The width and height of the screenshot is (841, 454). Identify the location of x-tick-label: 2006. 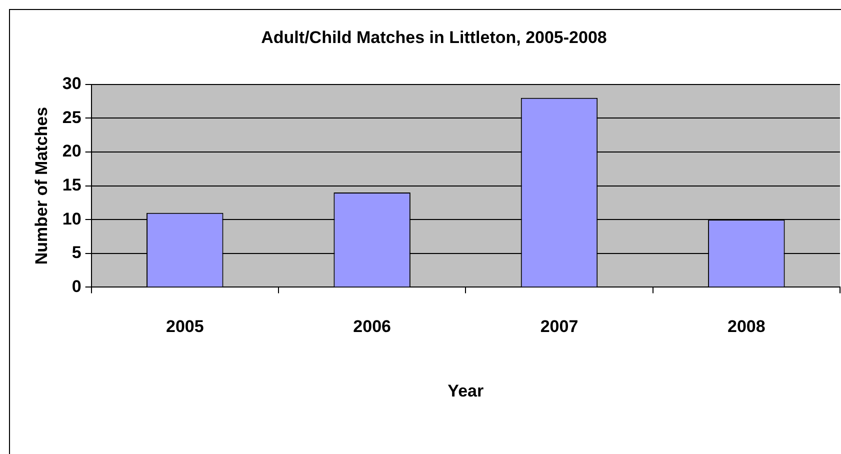
(372, 326).